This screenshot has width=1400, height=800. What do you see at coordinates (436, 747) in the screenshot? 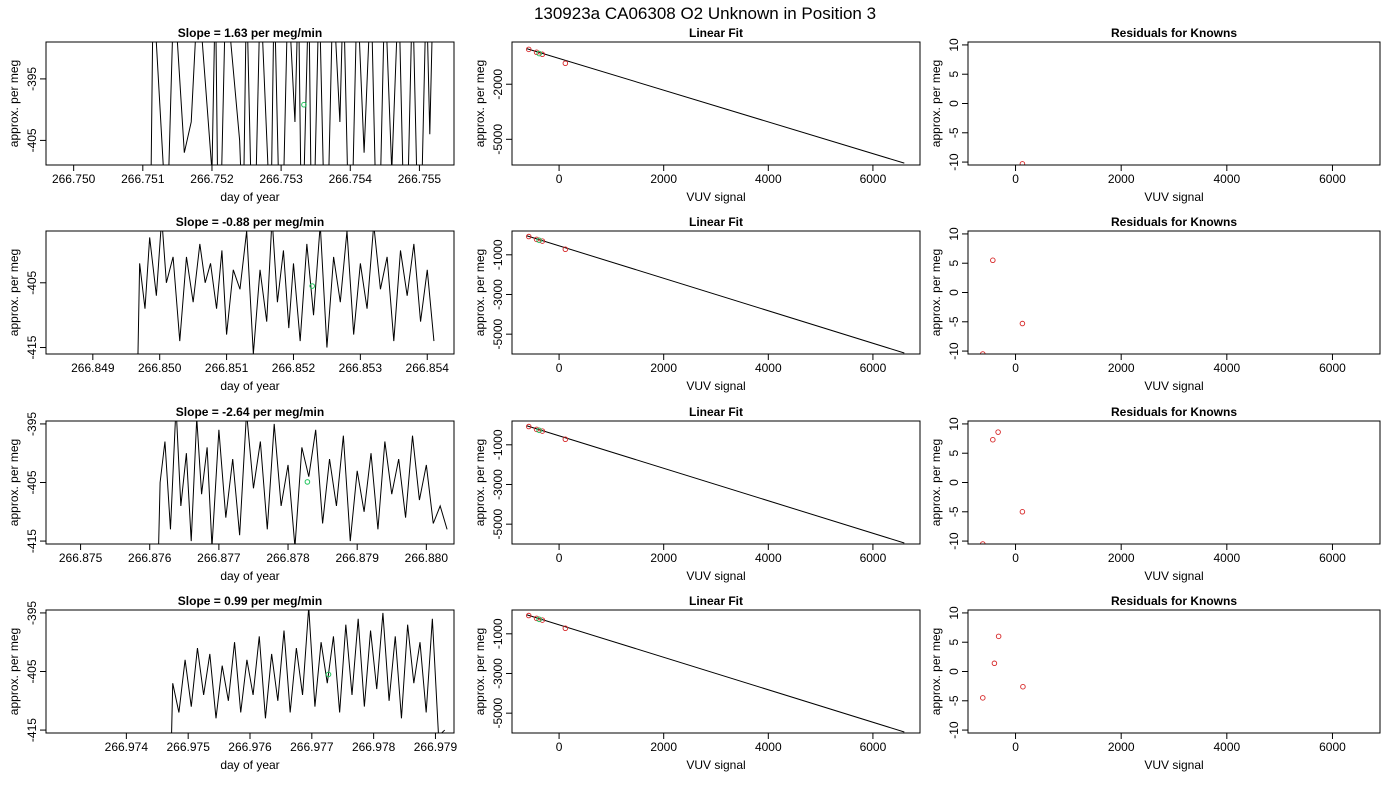
I see `x-tick-label: 266.979` at bounding box center [436, 747].